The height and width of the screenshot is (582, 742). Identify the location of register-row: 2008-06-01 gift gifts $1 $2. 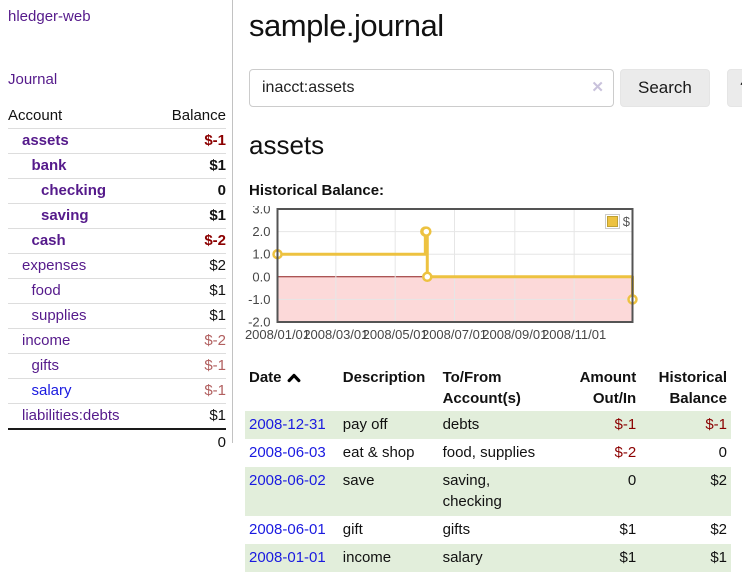
(488, 530).